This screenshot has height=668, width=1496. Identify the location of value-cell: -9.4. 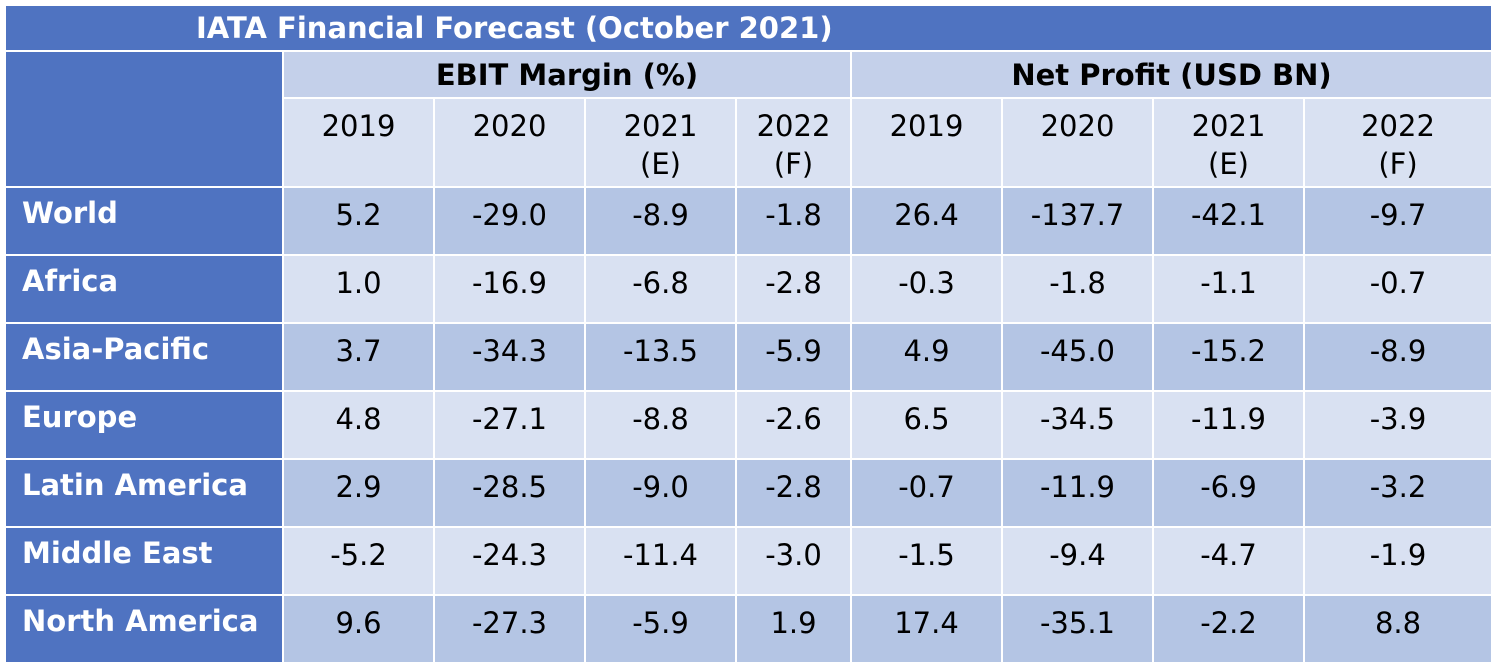
(1077, 561).